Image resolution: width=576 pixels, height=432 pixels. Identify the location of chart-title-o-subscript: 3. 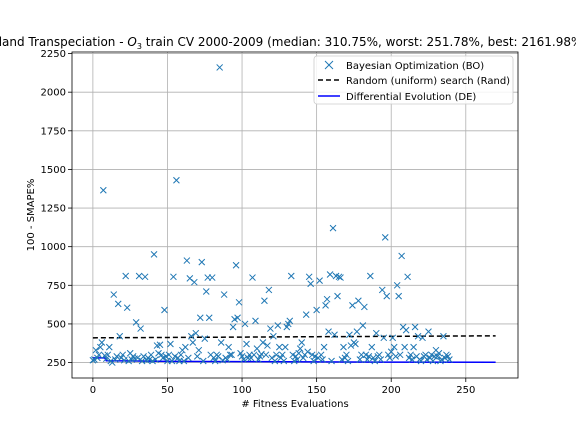
(139, 46).